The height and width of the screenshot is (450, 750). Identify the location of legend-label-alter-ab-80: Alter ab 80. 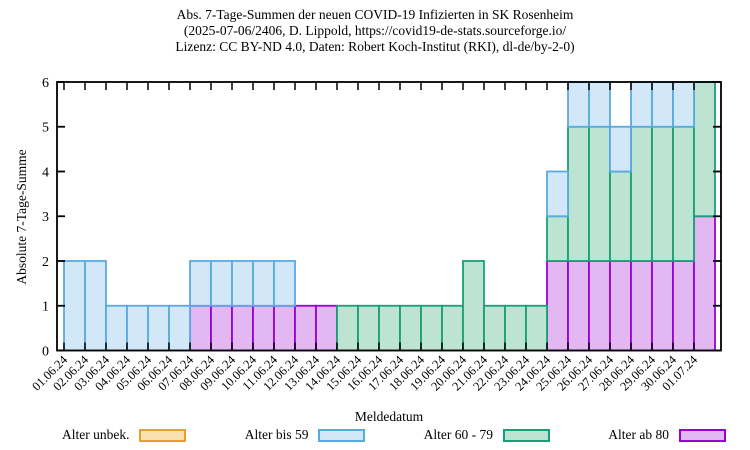
(638, 434).